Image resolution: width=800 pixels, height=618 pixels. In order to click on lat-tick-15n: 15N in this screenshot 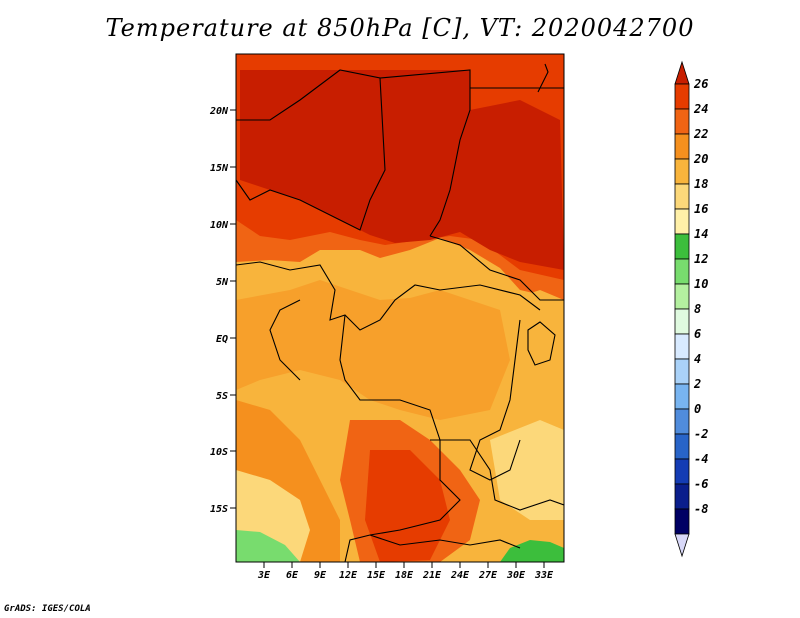, I will do `click(219, 168)`.